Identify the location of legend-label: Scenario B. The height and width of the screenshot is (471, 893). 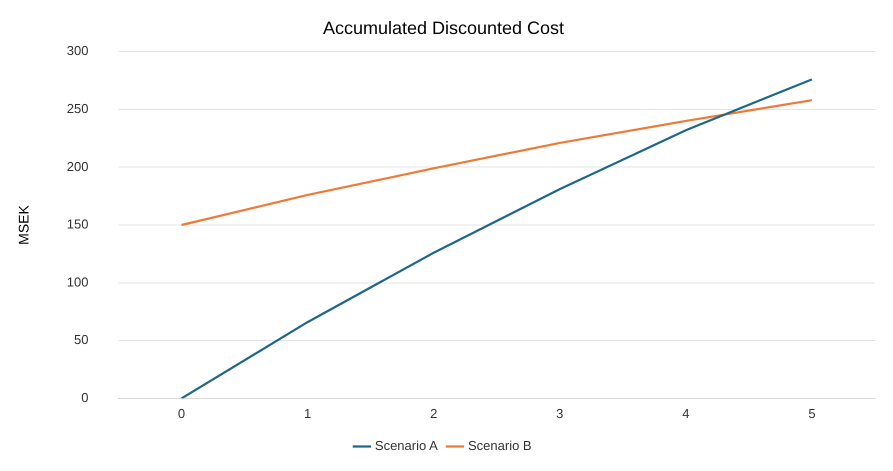
(500, 446).